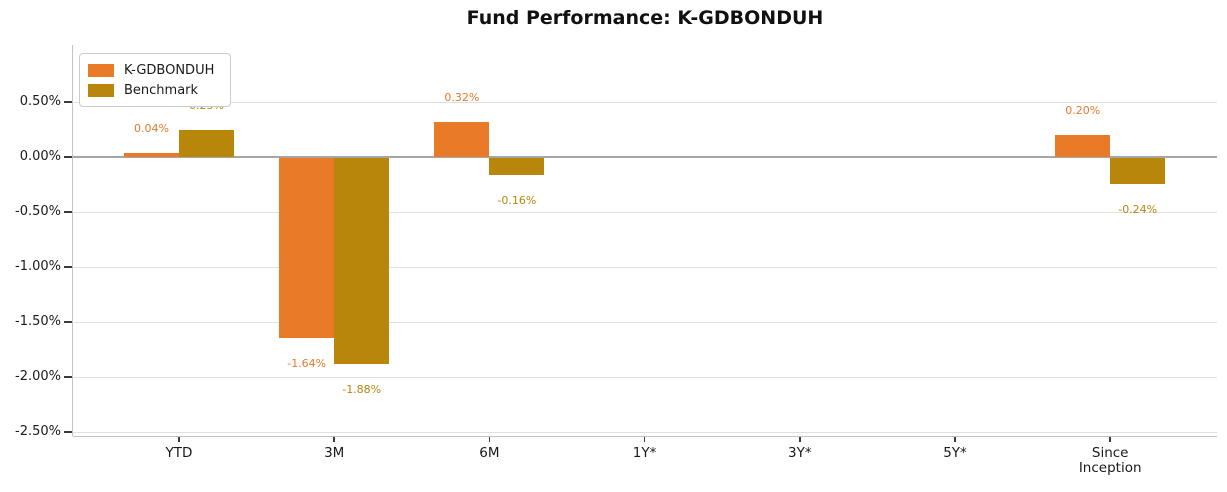 This screenshot has height=492, width=1227. Describe the element at coordinates (517, 166) in the screenshot. I see `bar-benchmark-6m` at that location.